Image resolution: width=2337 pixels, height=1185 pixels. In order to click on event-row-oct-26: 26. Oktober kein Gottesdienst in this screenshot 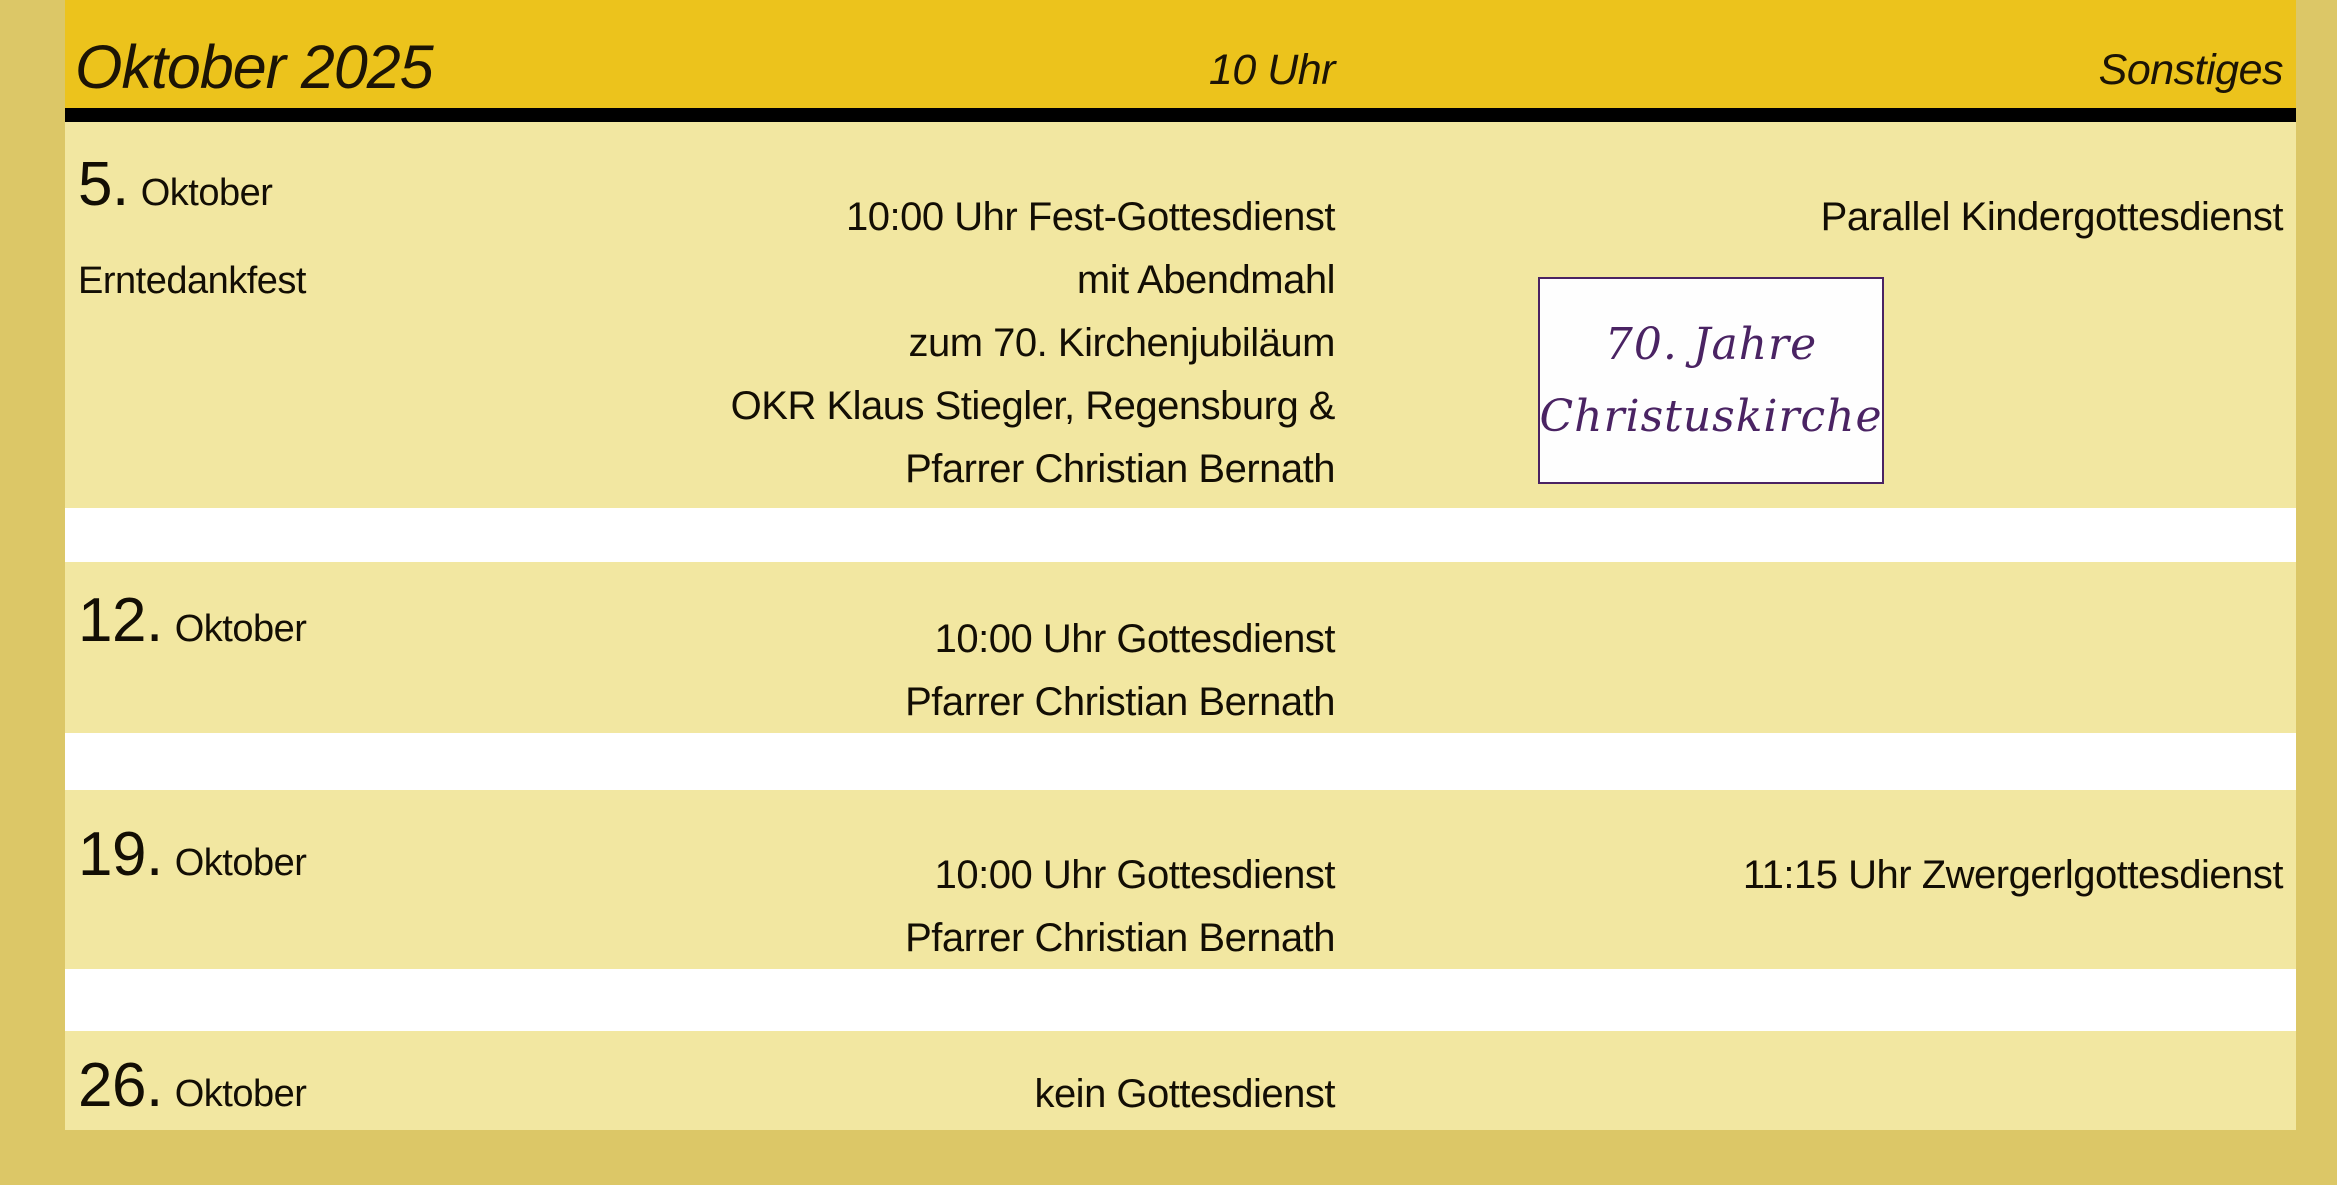, I will do `click(1180, 1080)`.